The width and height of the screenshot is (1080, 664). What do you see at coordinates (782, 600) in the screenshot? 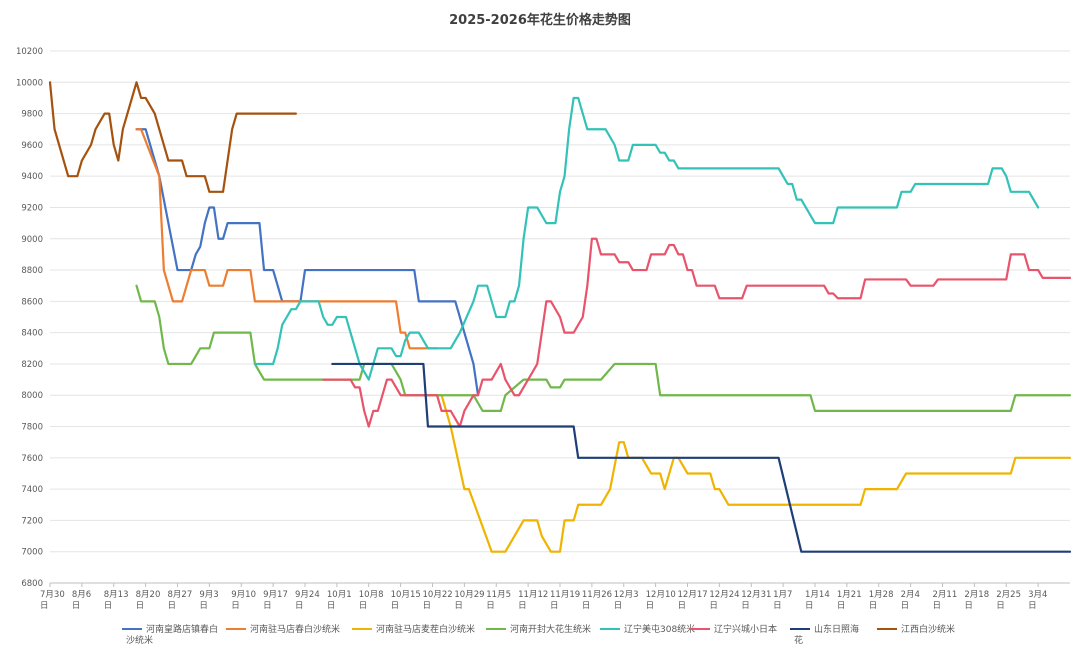
I see `x-tick-label: 1月7 日` at bounding box center [782, 600].